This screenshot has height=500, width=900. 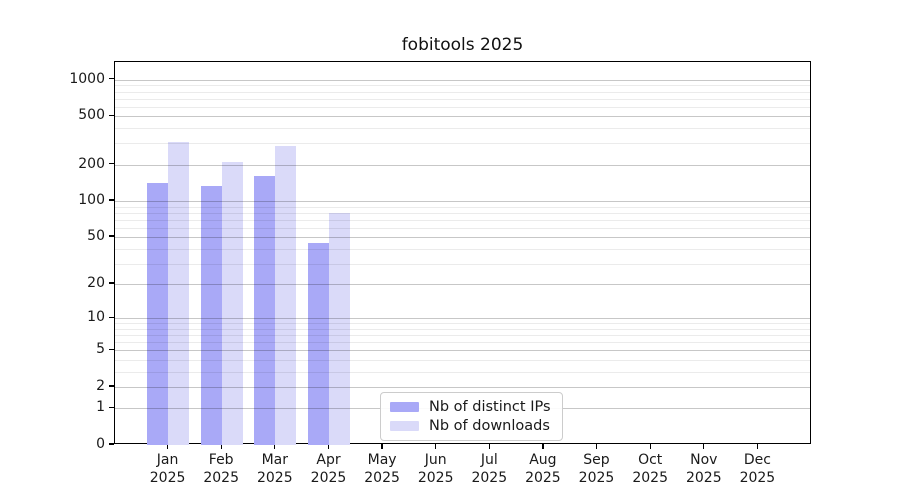 What do you see at coordinates (96, 236) in the screenshot?
I see `y-tick-label: 50` at bounding box center [96, 236].